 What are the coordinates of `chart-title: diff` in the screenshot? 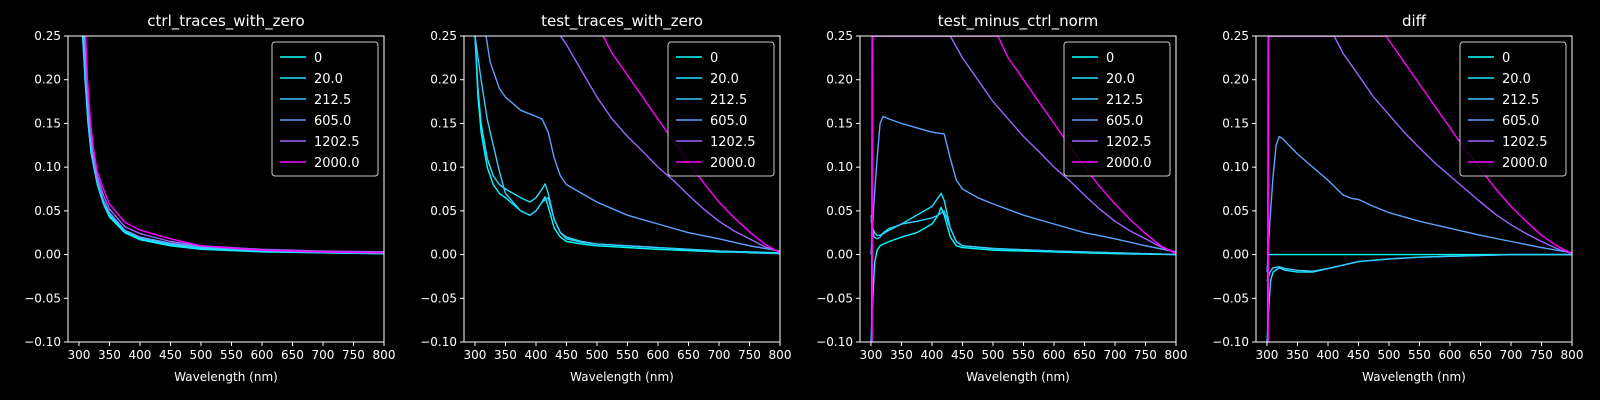 It's located at (1414, 21).